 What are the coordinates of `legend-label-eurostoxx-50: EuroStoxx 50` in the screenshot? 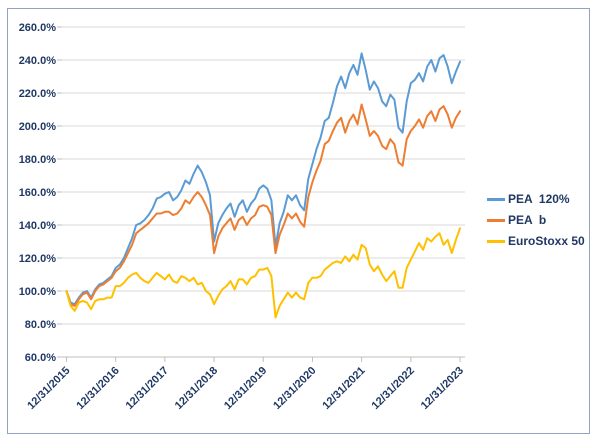 It's located at (546, 241).